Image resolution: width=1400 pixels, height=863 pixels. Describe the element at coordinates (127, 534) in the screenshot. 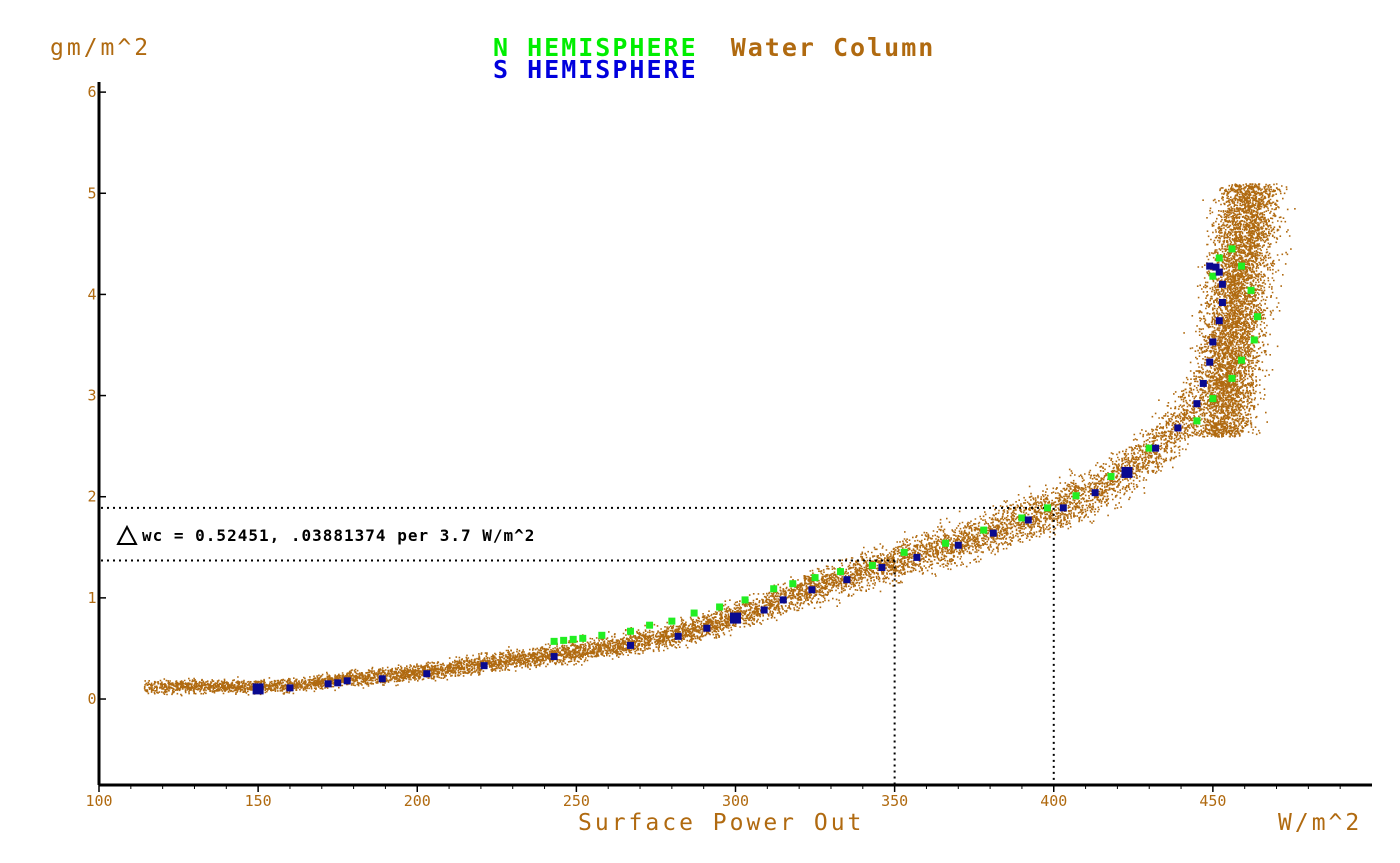

I see `triangle-icon` at that location.